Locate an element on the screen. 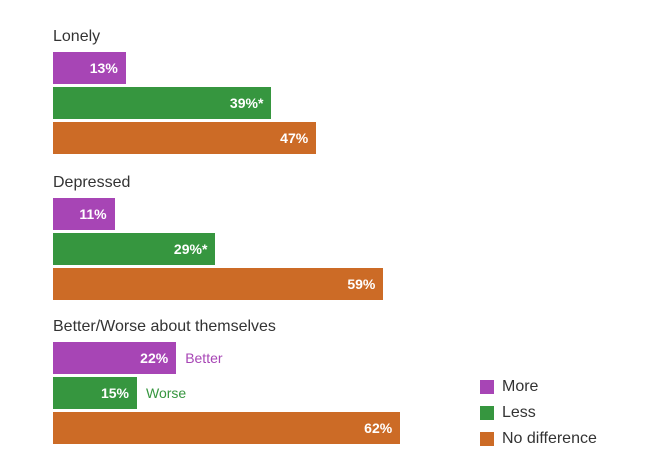 The image size is (656, 471). bar-lonely-more is located at coordinates (89, 68).